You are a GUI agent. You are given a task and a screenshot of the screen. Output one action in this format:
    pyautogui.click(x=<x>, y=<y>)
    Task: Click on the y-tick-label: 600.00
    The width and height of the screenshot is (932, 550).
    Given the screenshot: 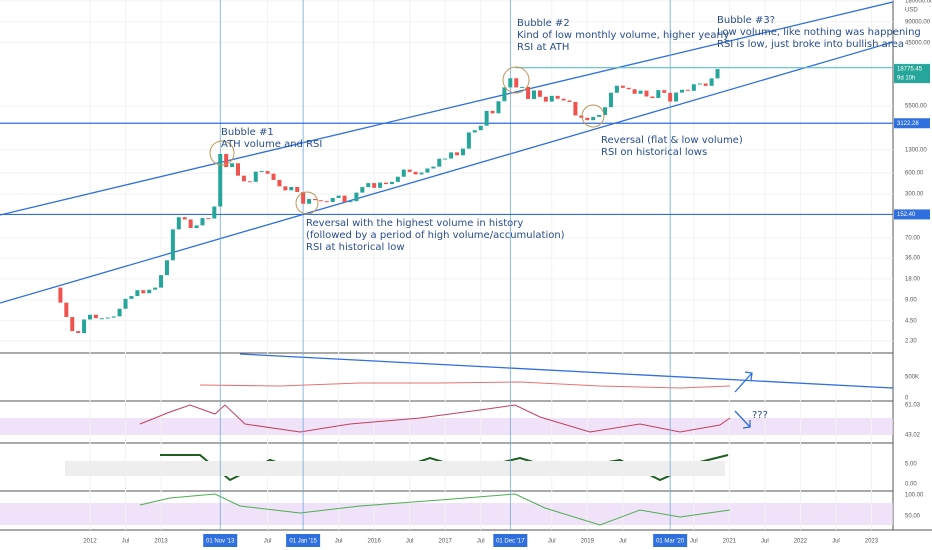 What is the action you would take?
    pyautogui.click(x=914, y=174)
    